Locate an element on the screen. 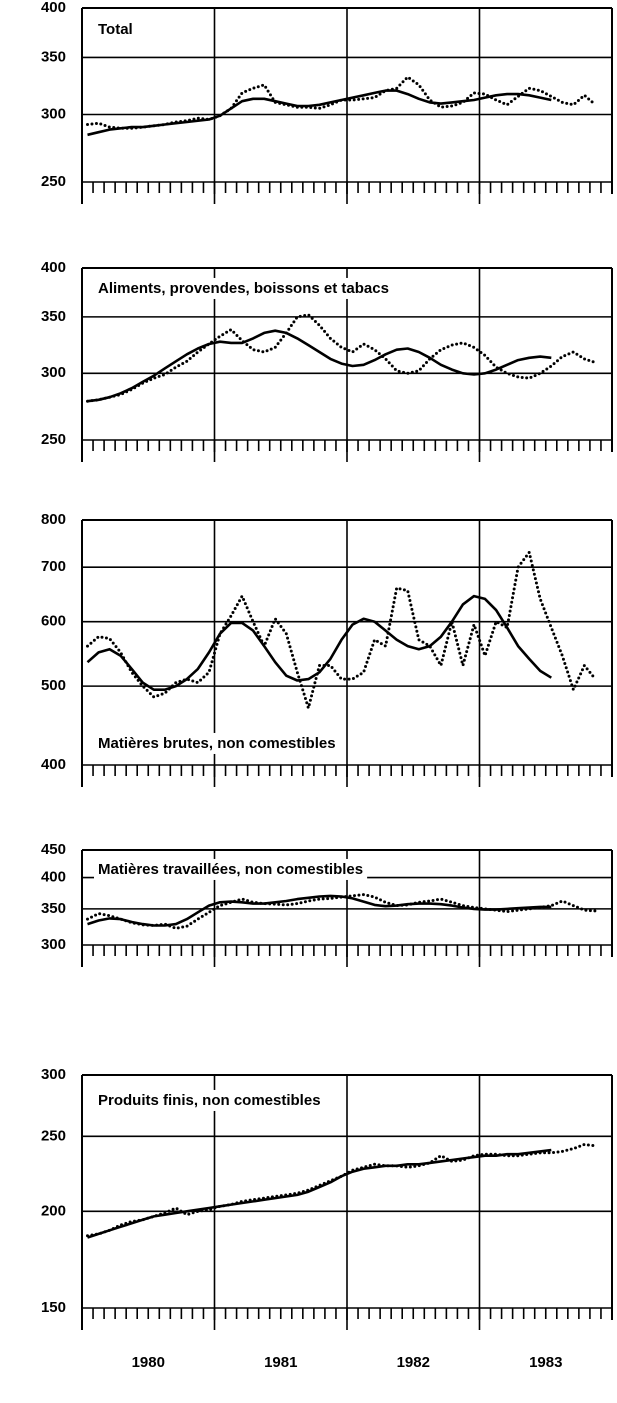 The image size is (617, 1403). x-tick-label: 1983 is located at coordinates (545, 1362).